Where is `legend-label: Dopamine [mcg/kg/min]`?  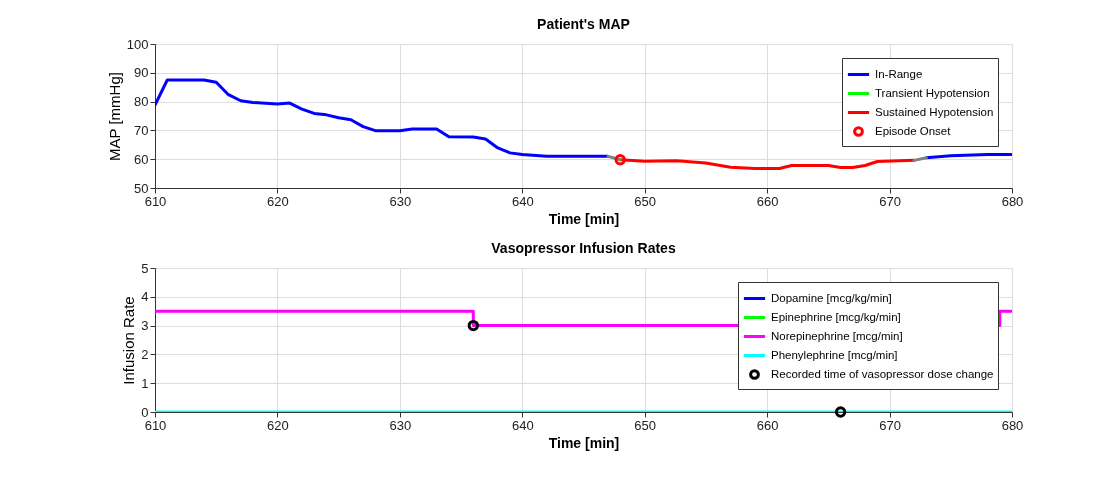
legend-label: Dopamine [mcg/kg/min] is located at coordinates (831, 297).